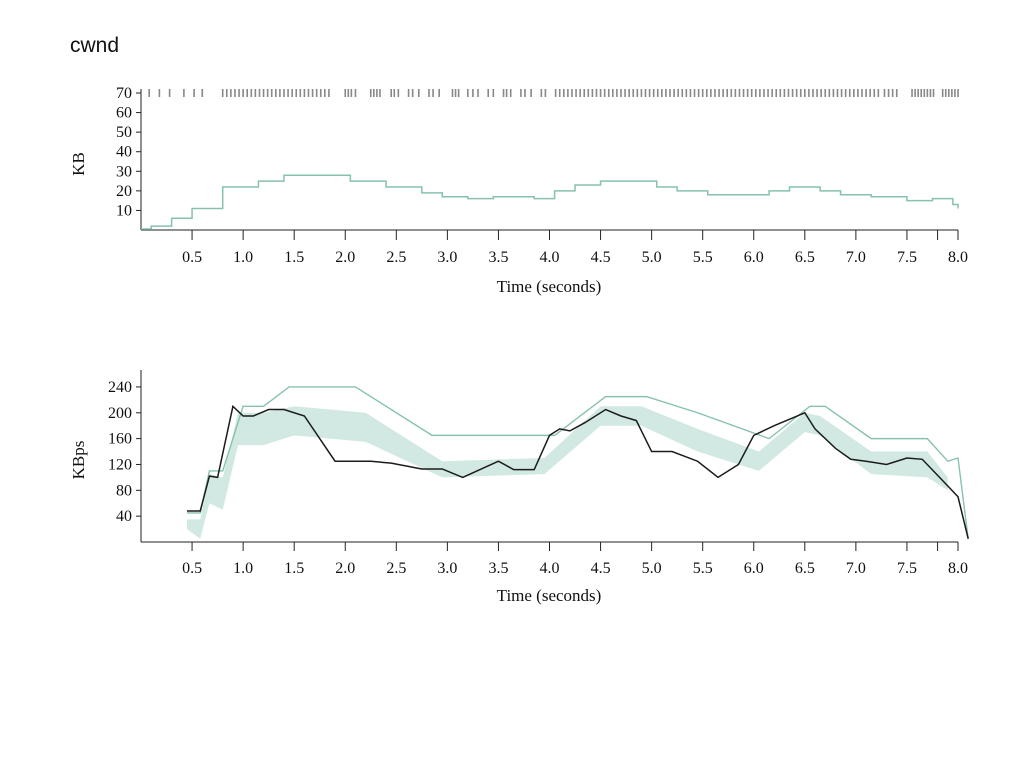 Image resolution: width=1024 pixels, height=768 pixels. I want to click on y-tick-label: 50, so click(124, 132).